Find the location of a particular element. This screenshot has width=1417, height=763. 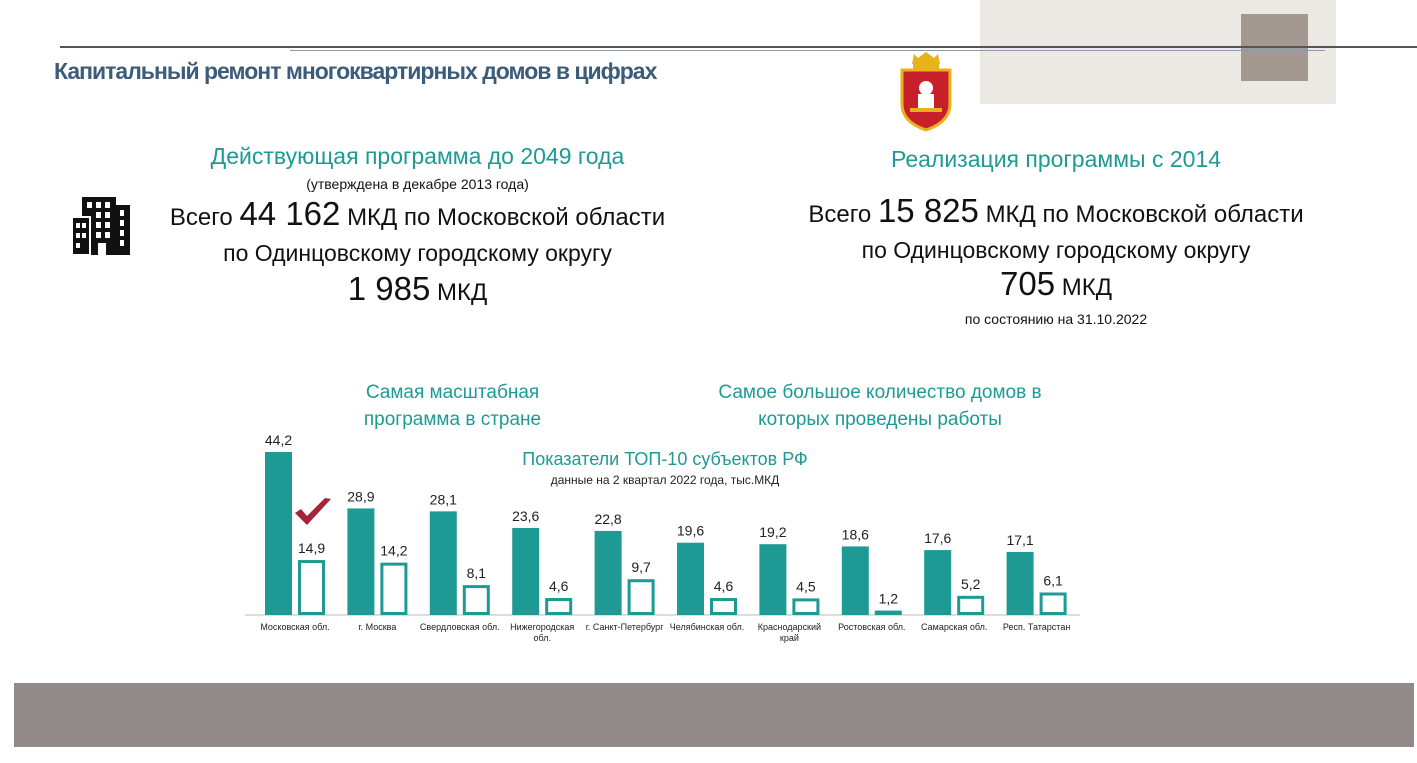

checkmark-icon is located at coordinates (313, 511).